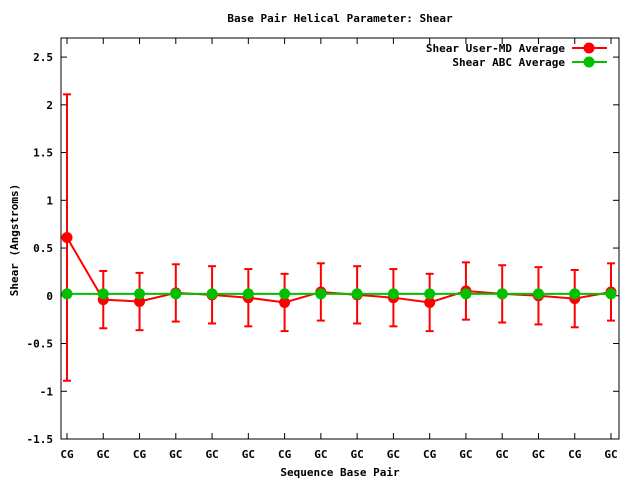 This screenshot has width=640, height=480. Describe the element at coordinates (40, 439) in the screenshot. I see `y-tick-label: -1.5` at that location.